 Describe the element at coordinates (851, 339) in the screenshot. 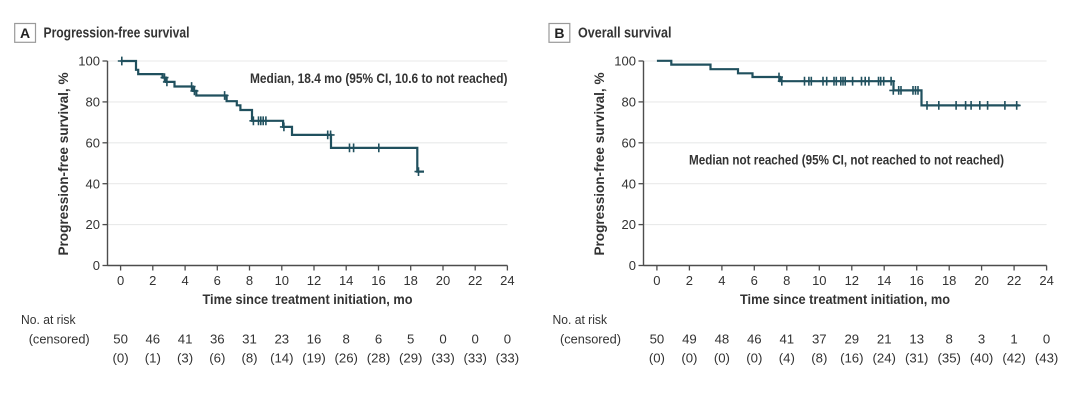

I see `svg-text: 29` at that location.